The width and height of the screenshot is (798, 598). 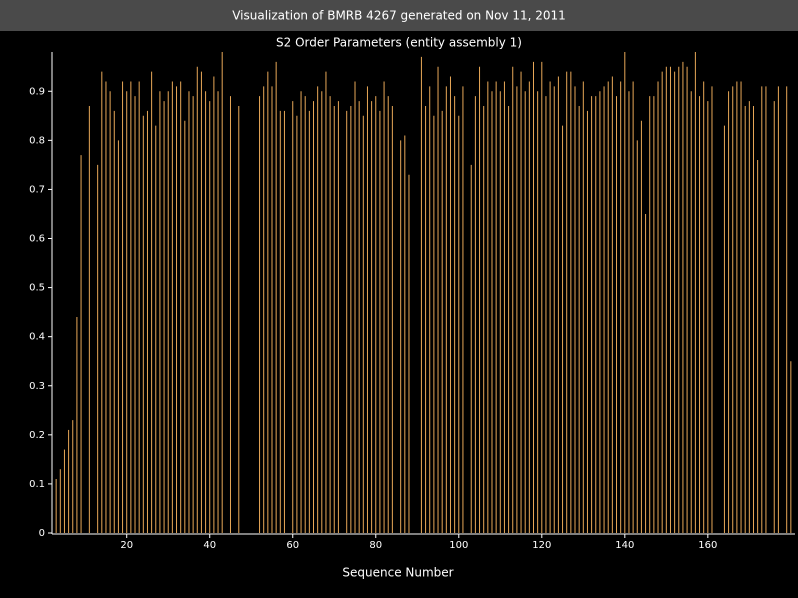 I want to click on header-bar, so click(x=399, y=15).